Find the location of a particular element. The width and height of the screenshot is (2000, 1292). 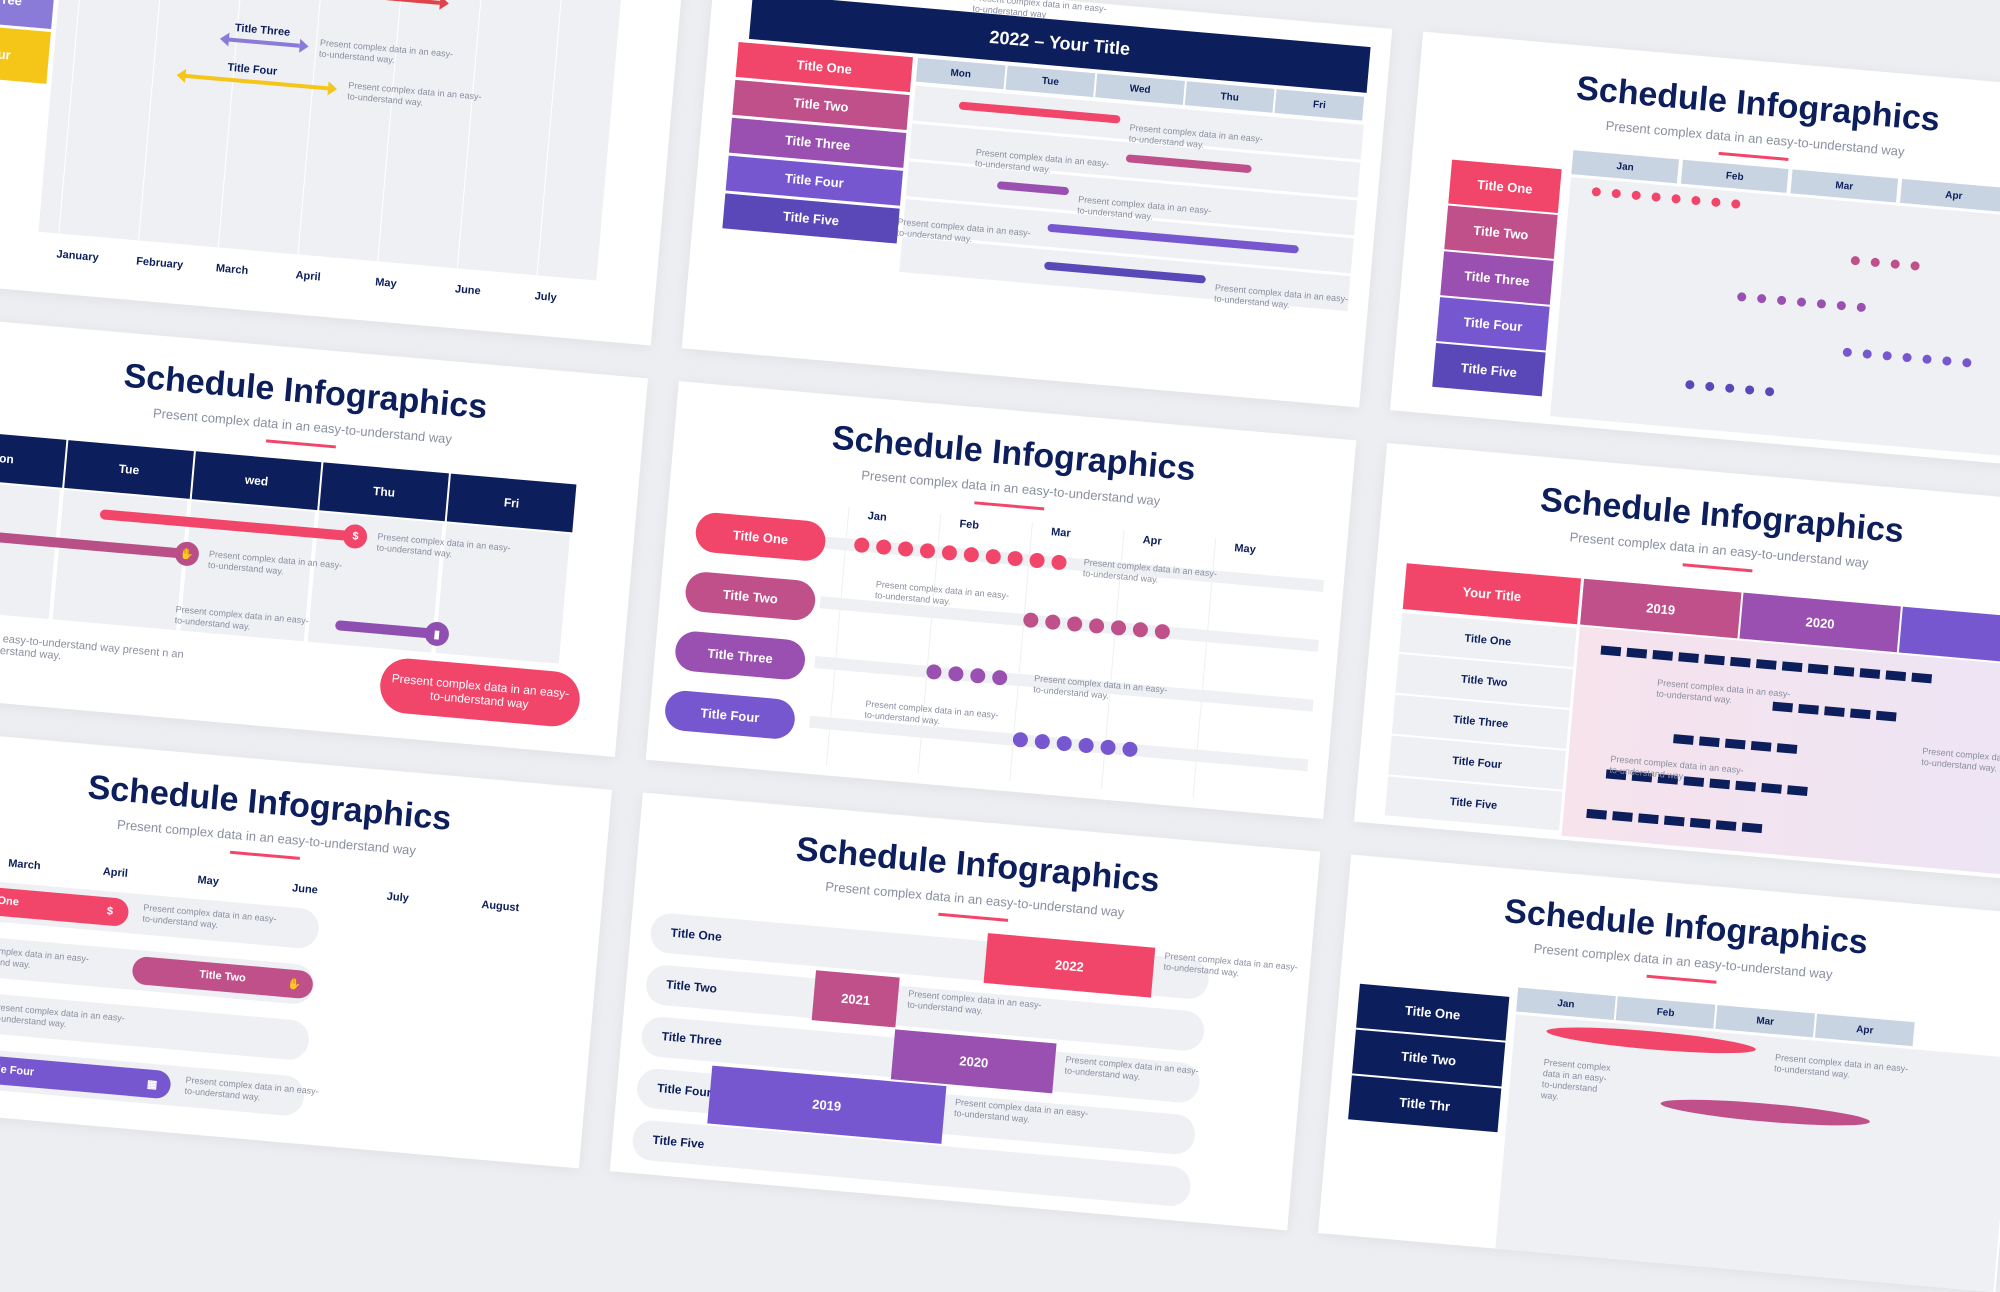

month-label: Jan is located at coordinates (877, 517).